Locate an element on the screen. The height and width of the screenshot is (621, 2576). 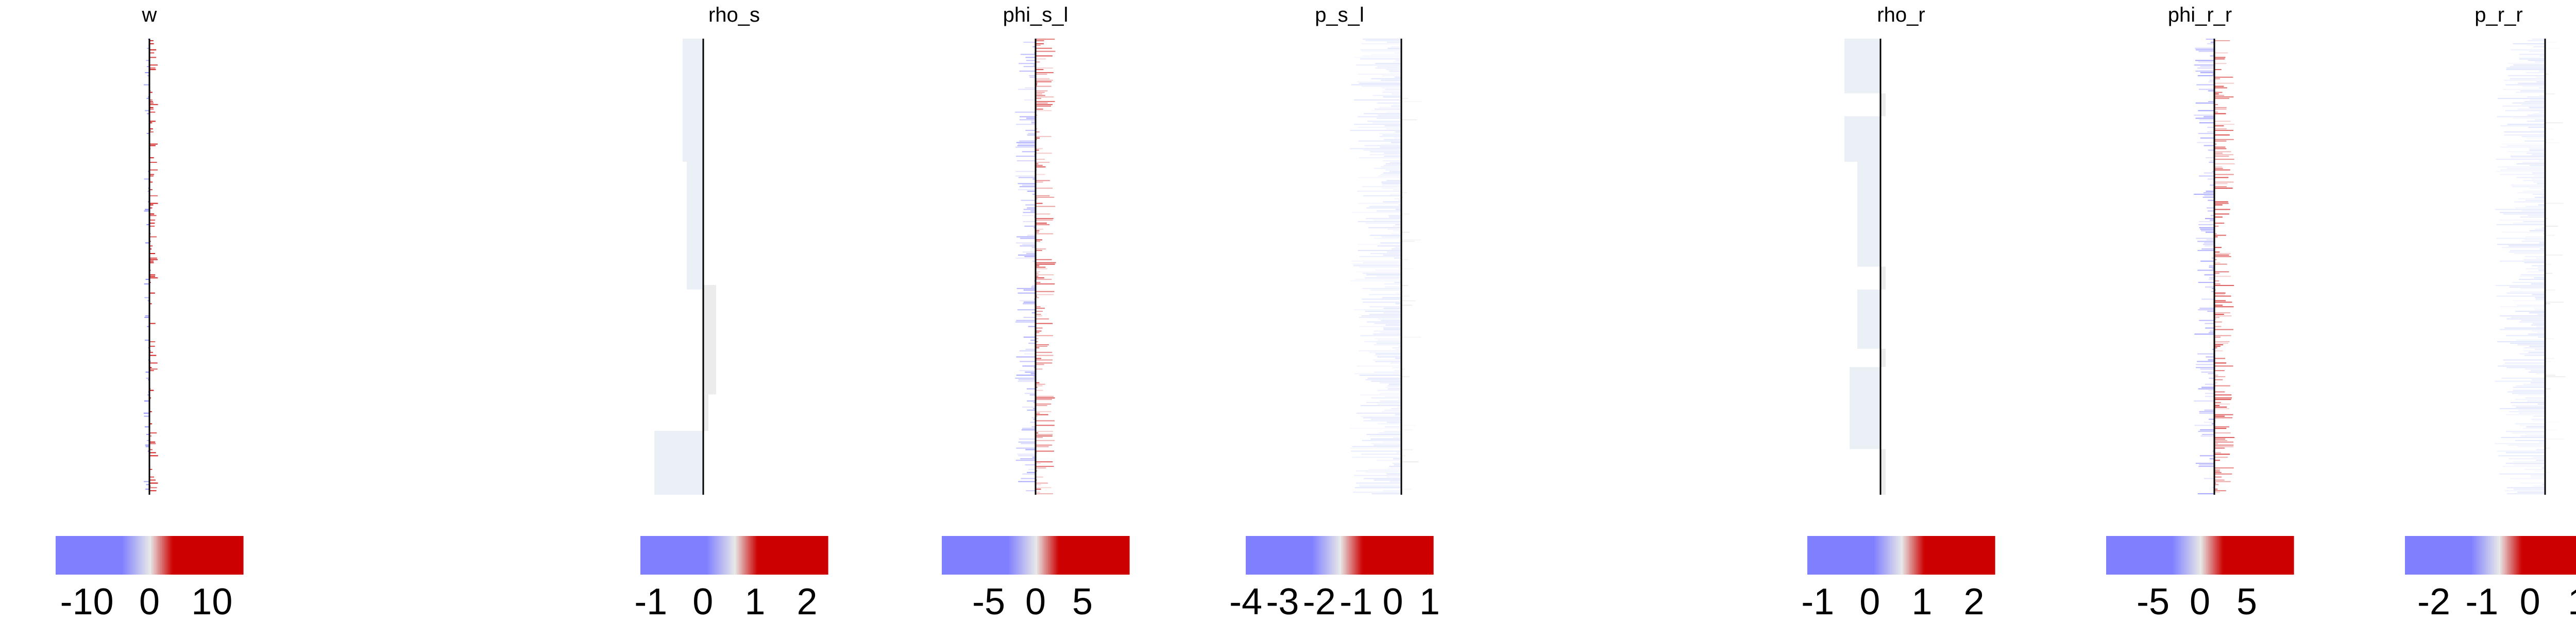
colorbar-cell is located at coordinates (1129, 555).